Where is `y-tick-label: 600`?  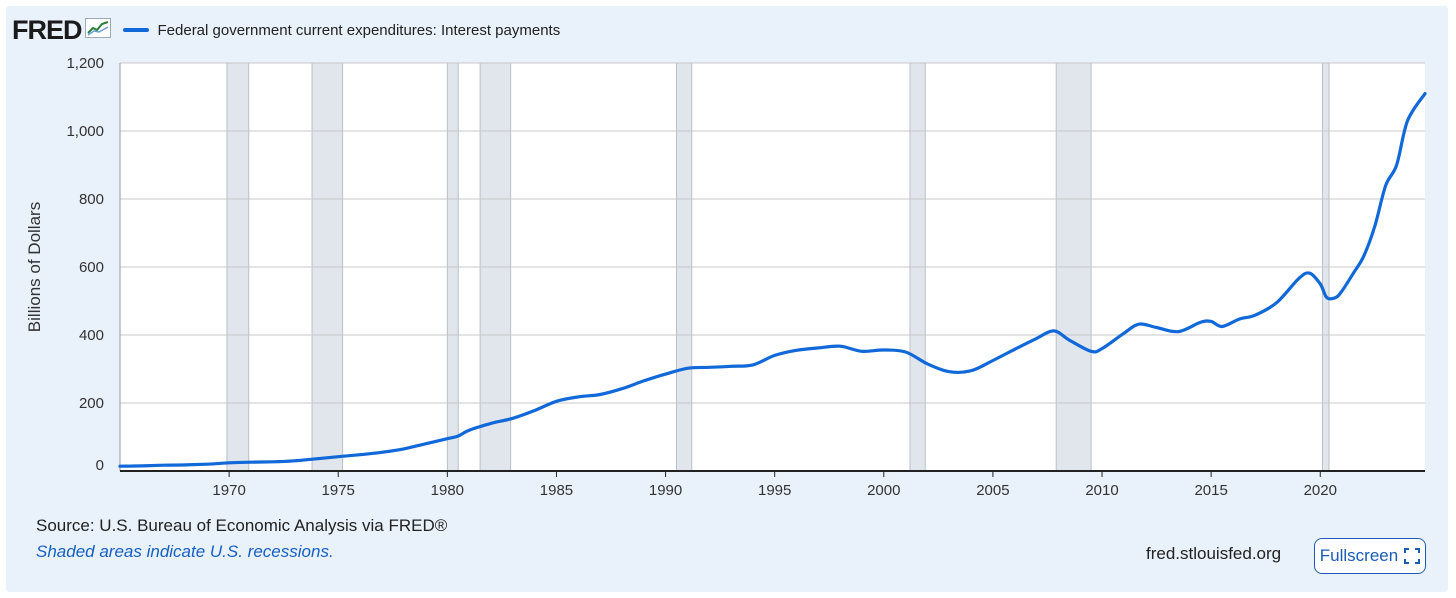 y-tick-label: 600 is located at coordinates (91, 267).